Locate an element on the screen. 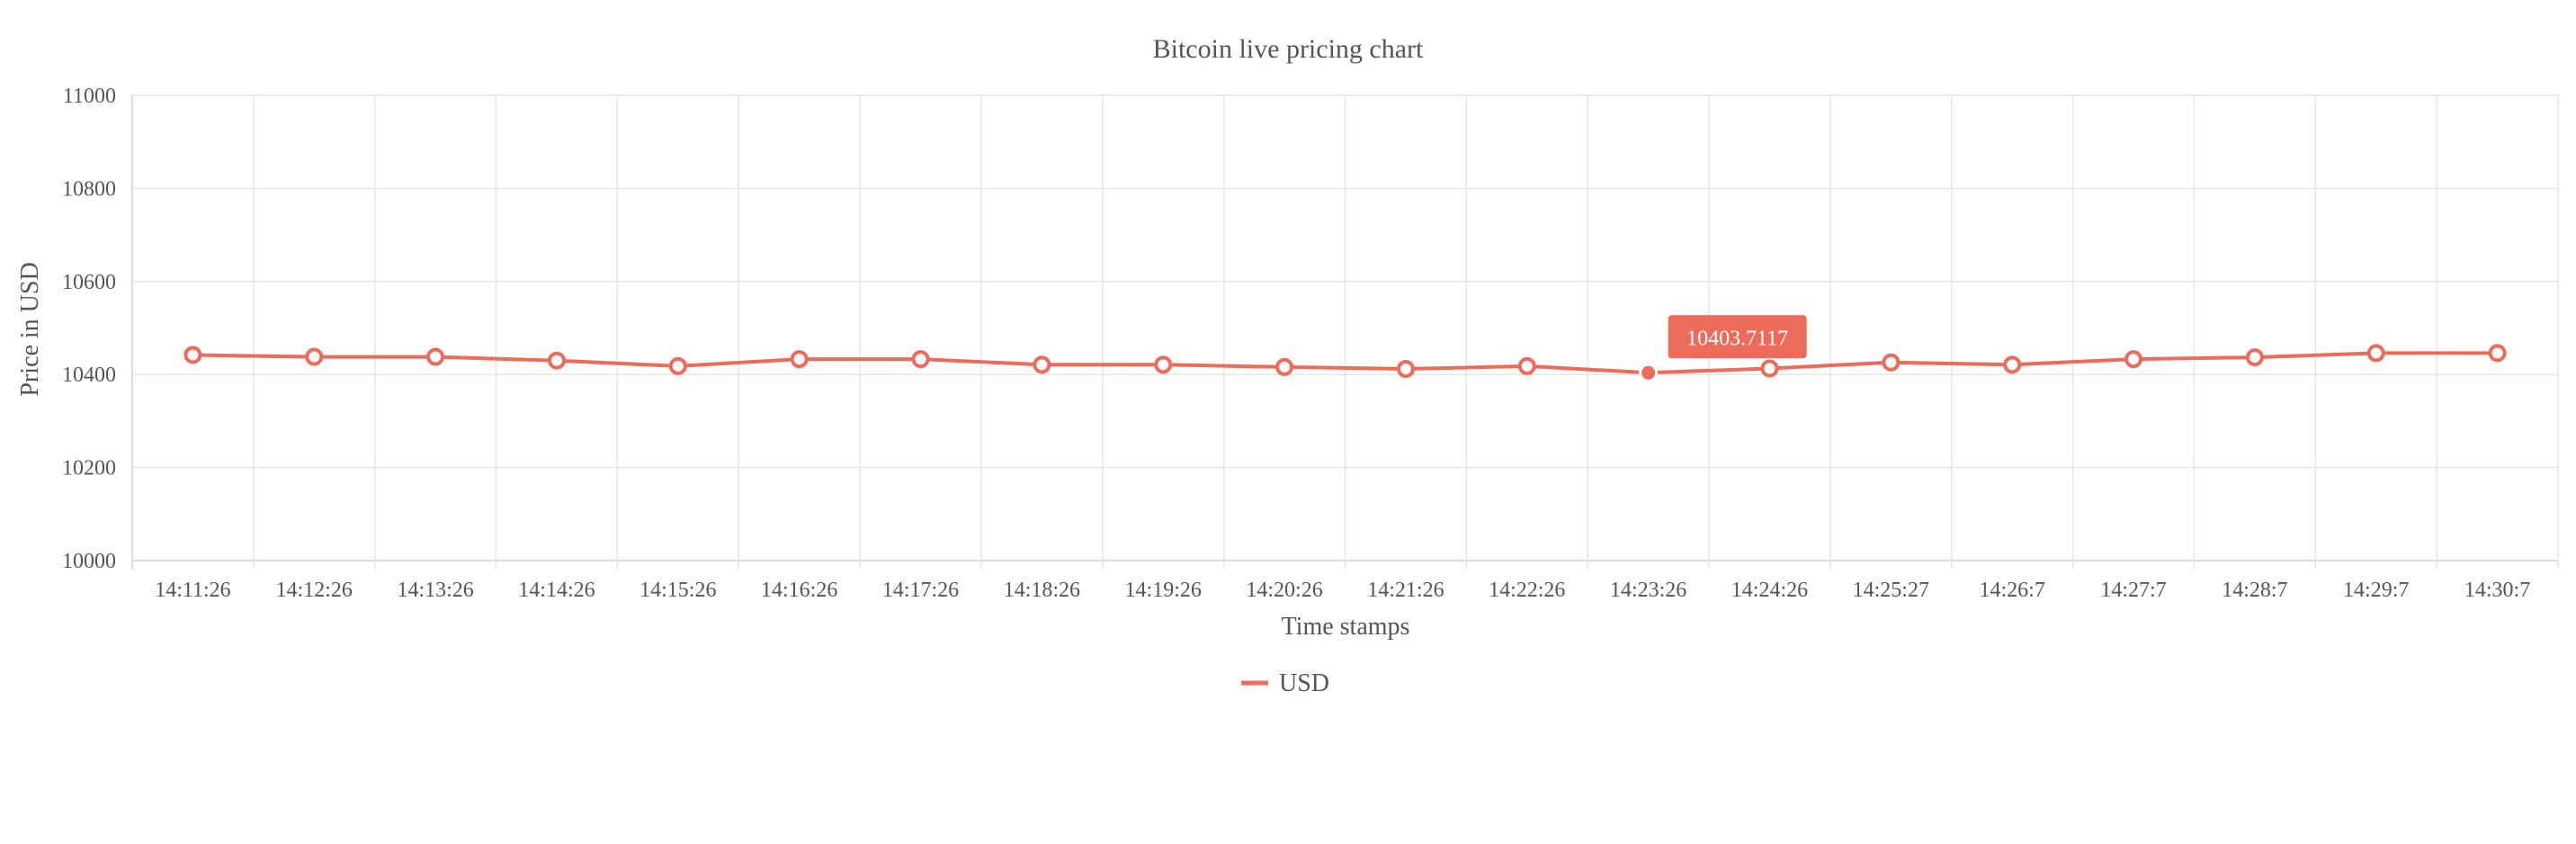 This screenshot has height=844, width=2576. x-tick-label: 14:29:7 is located at coordinates (2376, 590).